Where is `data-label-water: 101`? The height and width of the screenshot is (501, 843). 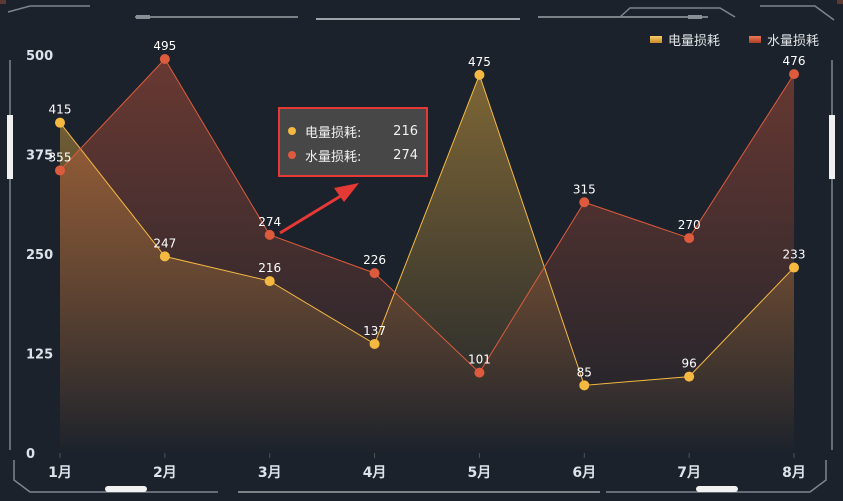
data-label-water: 101 is located at coordinates (479, 360).